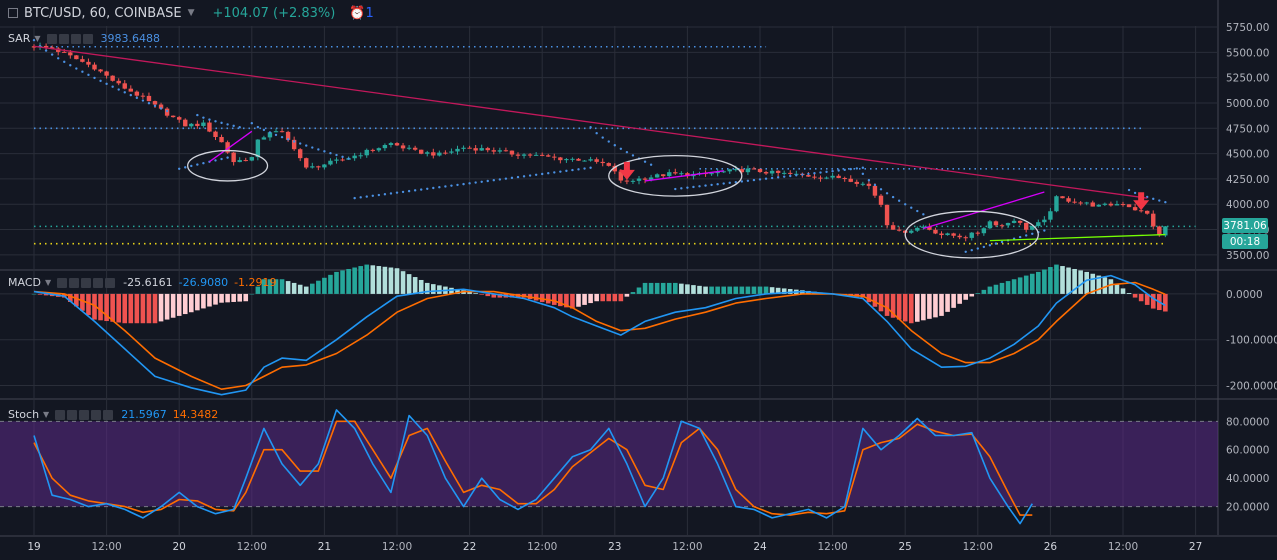 Image resolution: width=1277 pixels, height=560 pixels. What do you see at coordinates (51, 38) in the screenshot?
I see `sar-eye-icon` at bounding box center [51, 38].